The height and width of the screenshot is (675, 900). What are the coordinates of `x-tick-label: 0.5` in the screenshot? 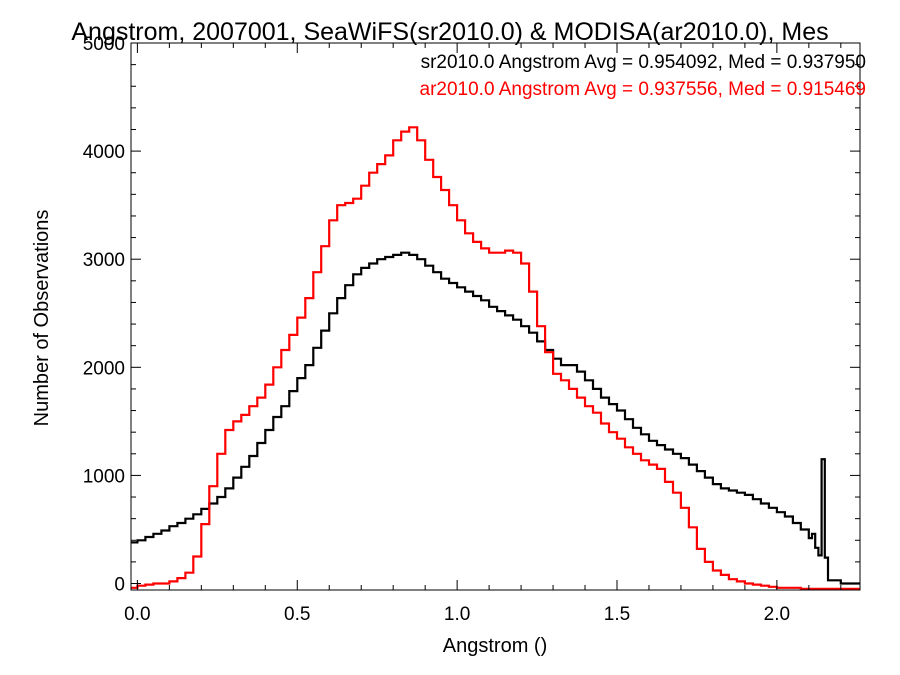 It's located at (297, 614).